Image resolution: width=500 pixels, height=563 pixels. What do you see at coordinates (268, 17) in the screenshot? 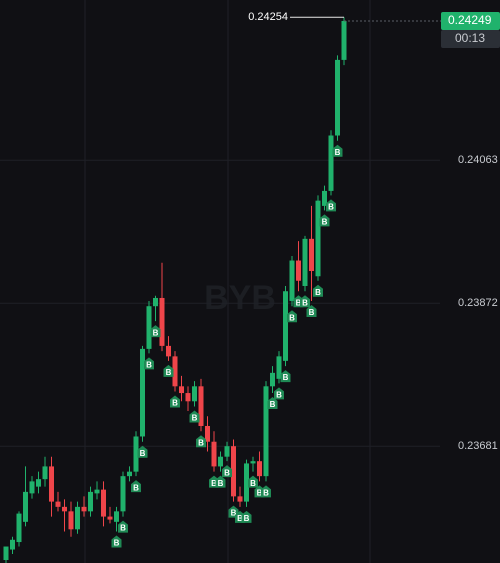
I see `high-annotation: 0.24254` at bounding box center [268, 17].